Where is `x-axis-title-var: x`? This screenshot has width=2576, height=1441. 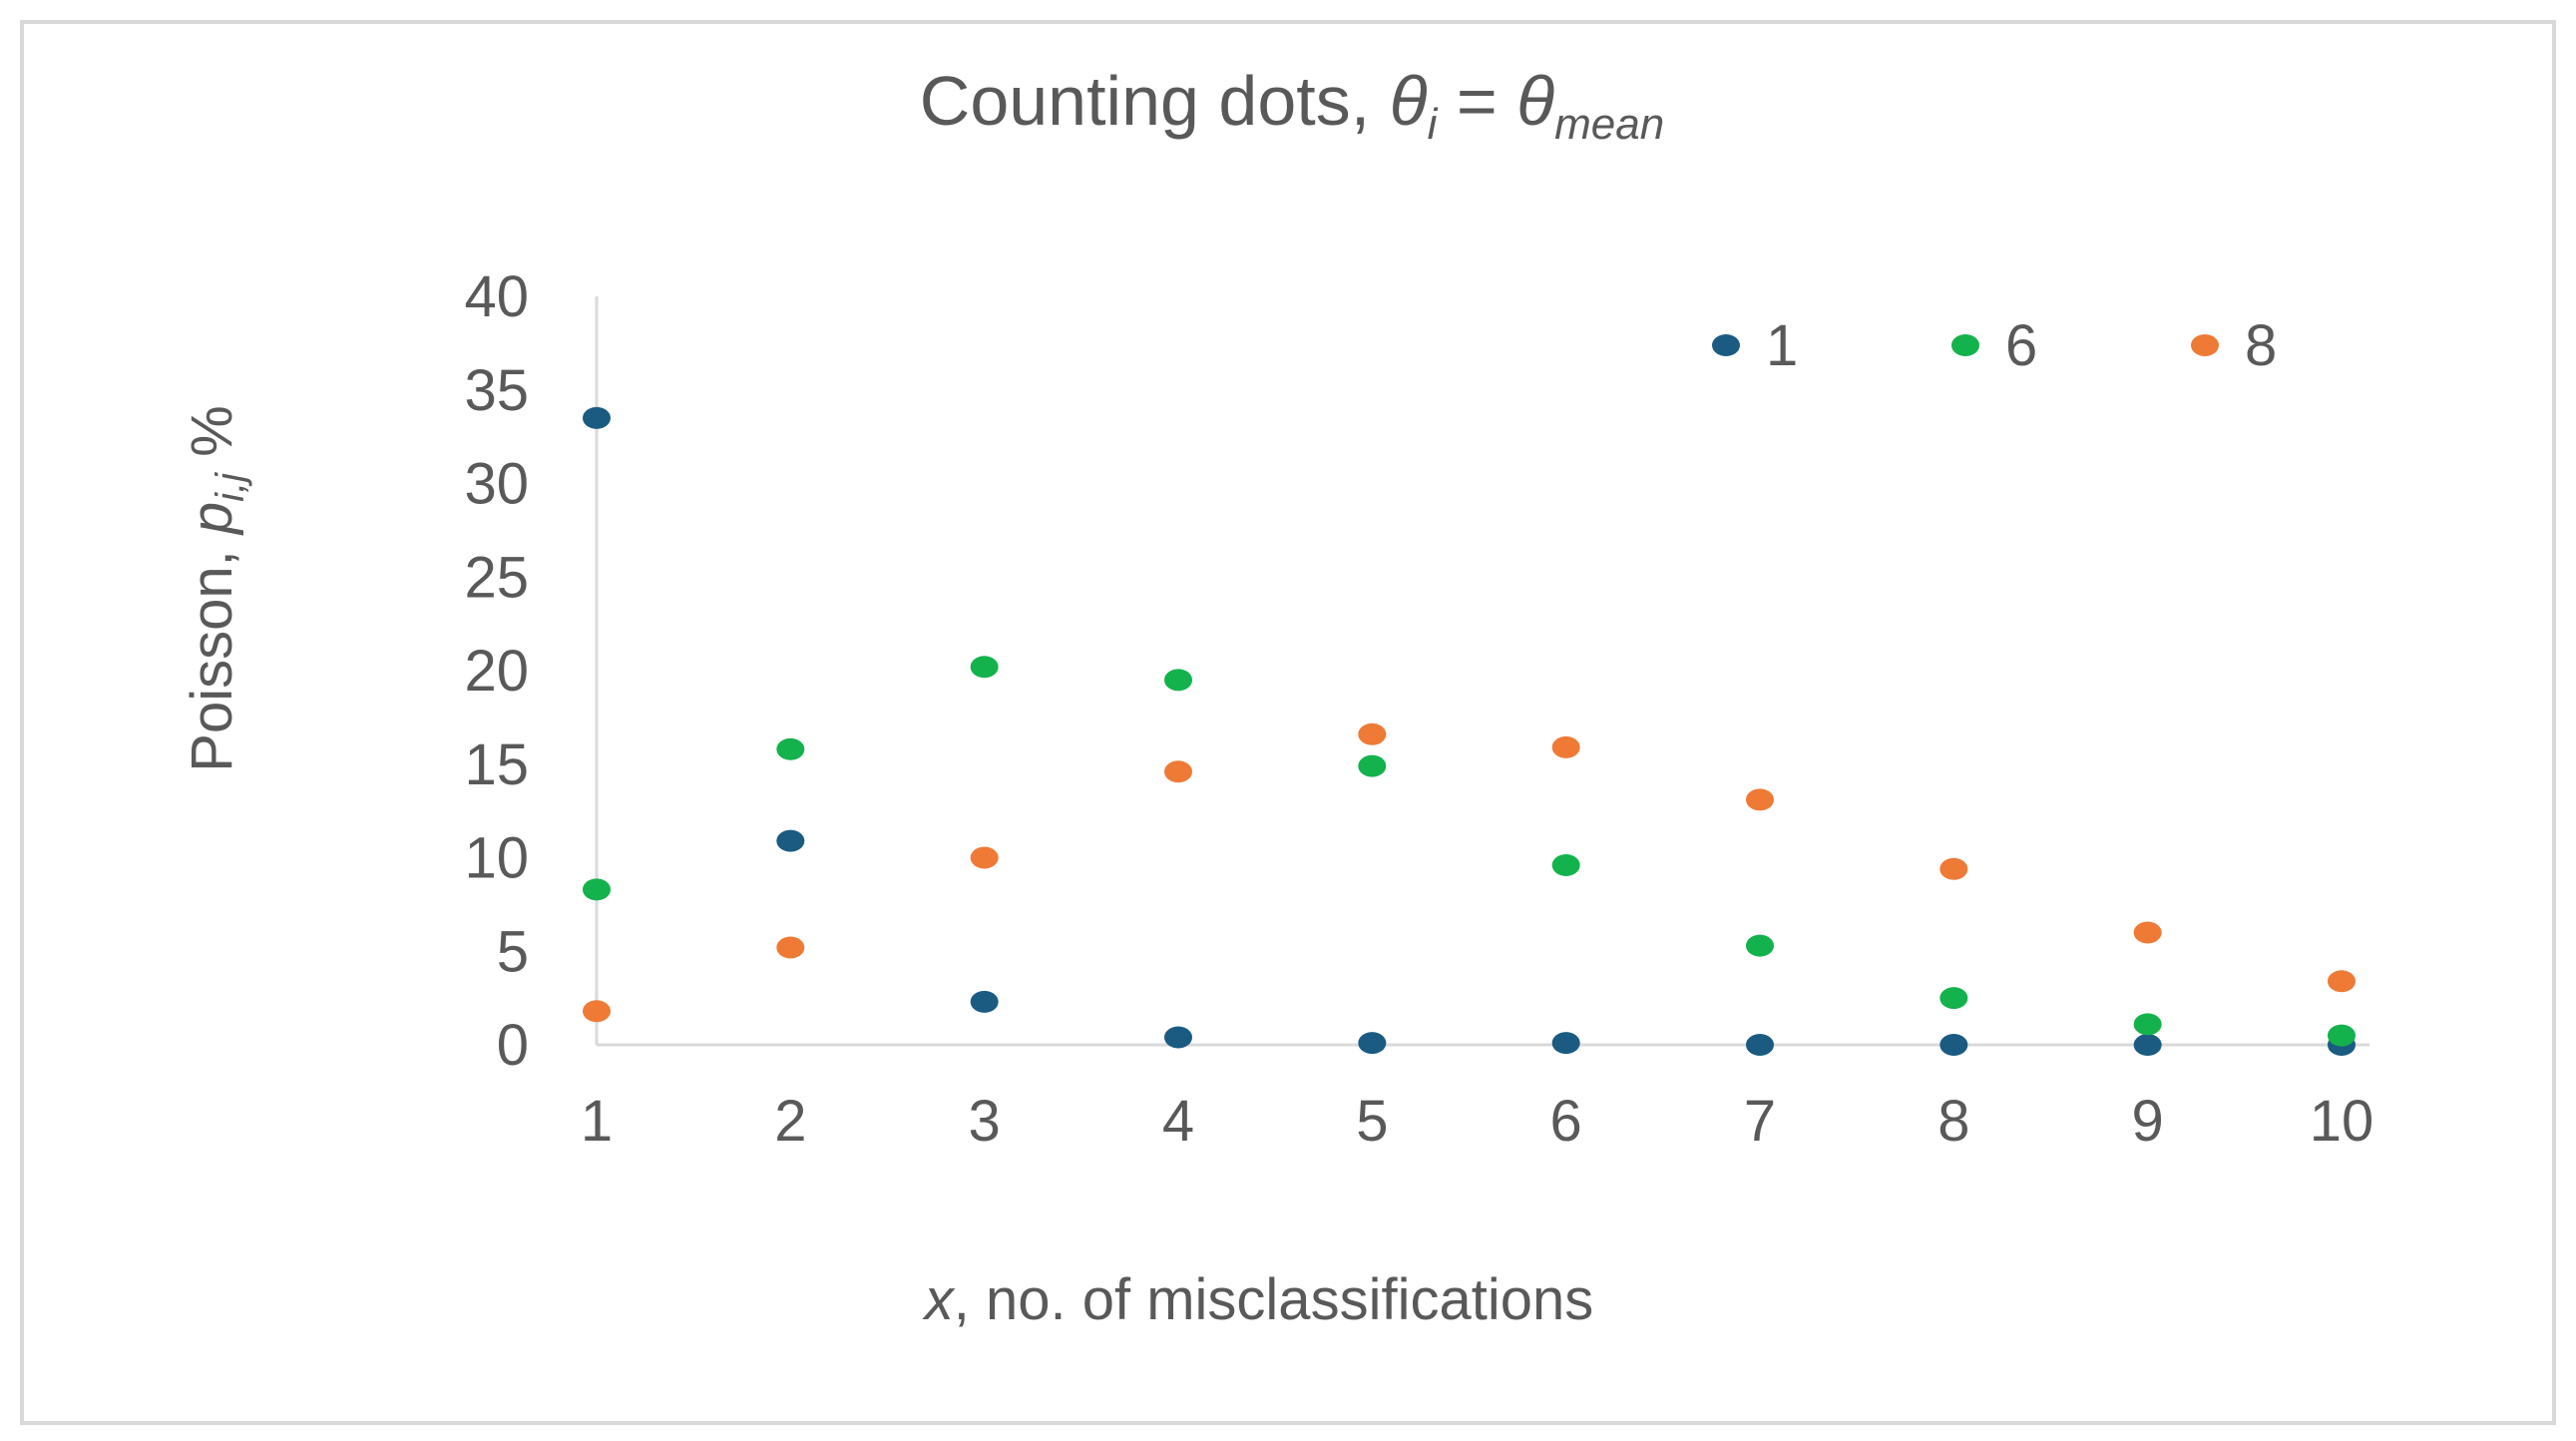
x-axis-title-var: x is located at coordinates (939, 1299).